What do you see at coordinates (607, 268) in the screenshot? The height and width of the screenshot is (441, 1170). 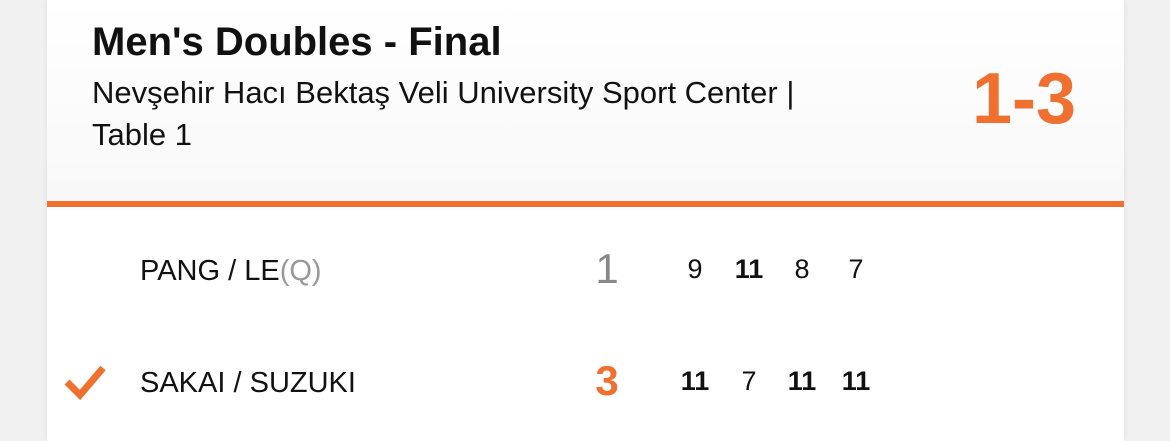 I see `sets-won: 1` at bounding box center [607, 268].